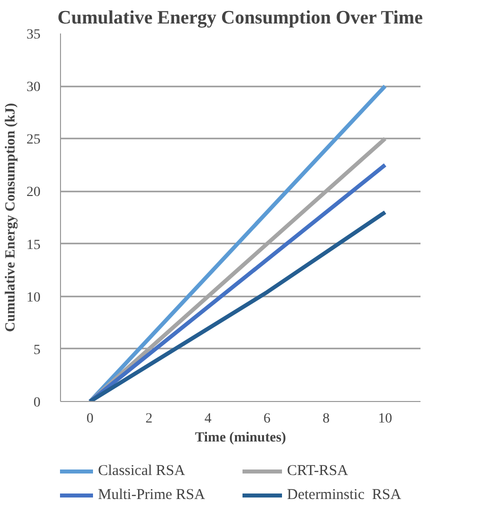 The image size is (498, 526). What do you see at coordinates (33, 140) in the screenshot?
I see `y-tick-label: 25` at bounding box center [33, 140].